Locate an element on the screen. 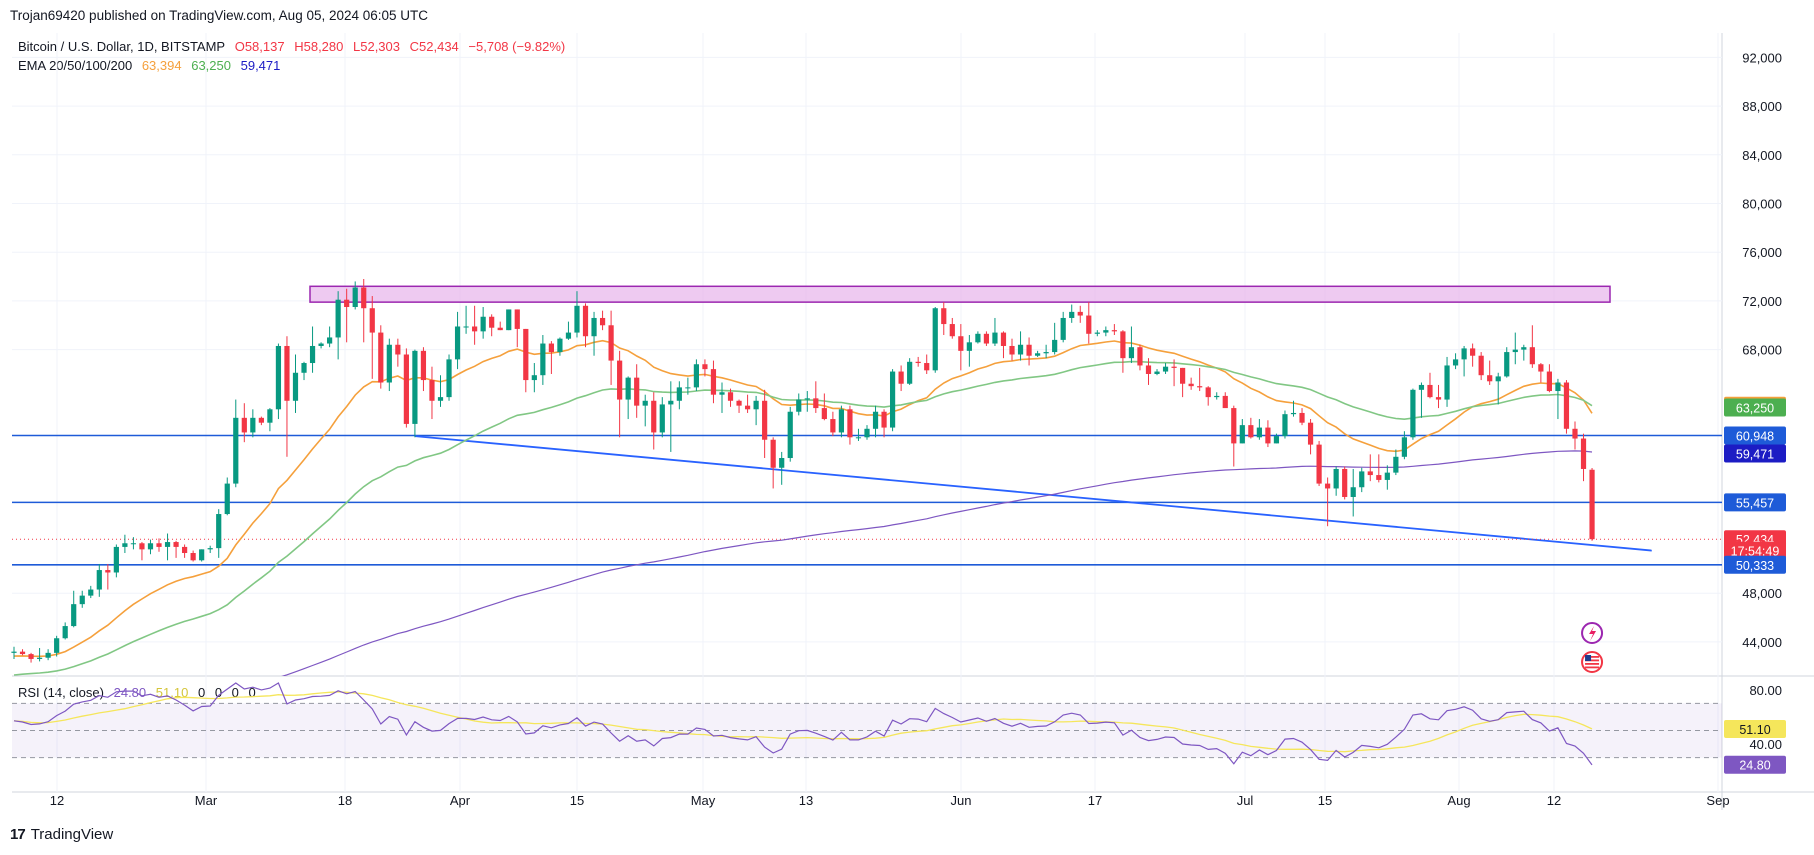  rsi-ma-value: 51.10 is located at coordinates (172, 692).